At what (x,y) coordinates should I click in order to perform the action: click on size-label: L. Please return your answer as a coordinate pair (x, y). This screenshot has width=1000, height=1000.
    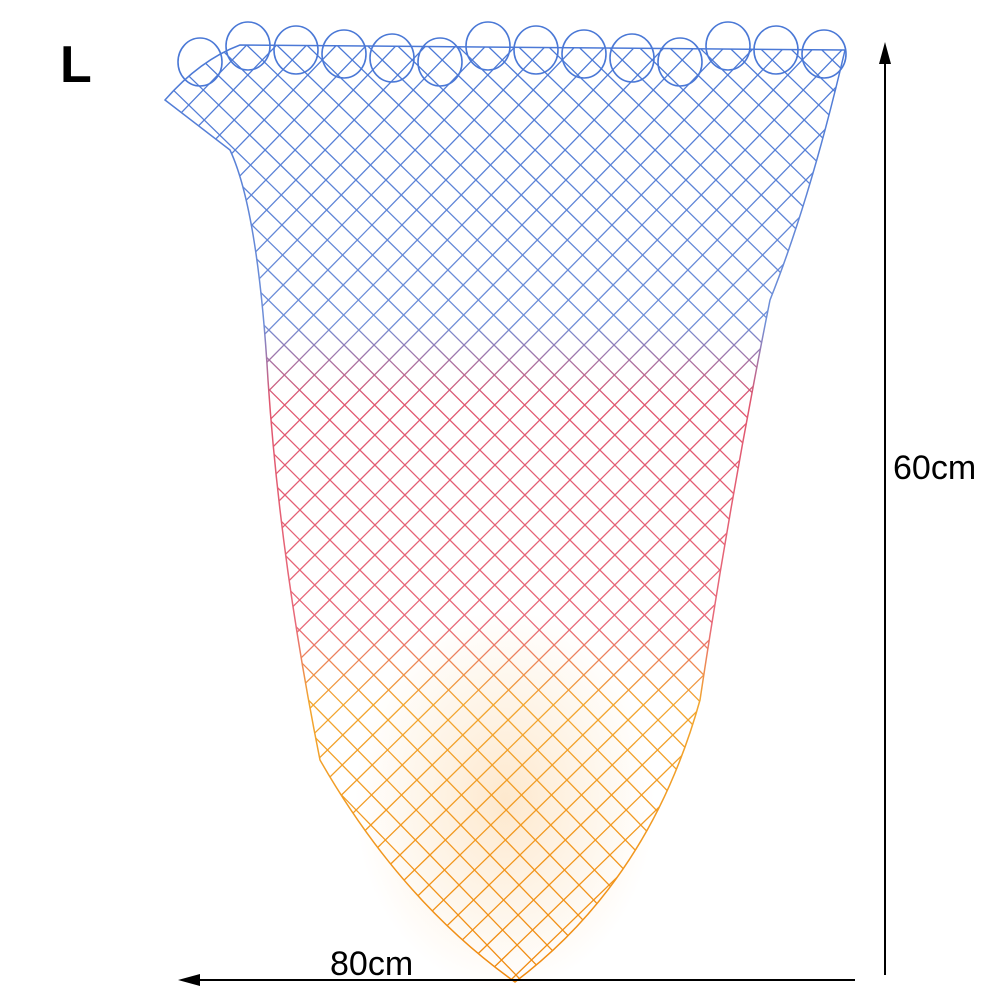
    Looking at the image, I should click on (76, 65).